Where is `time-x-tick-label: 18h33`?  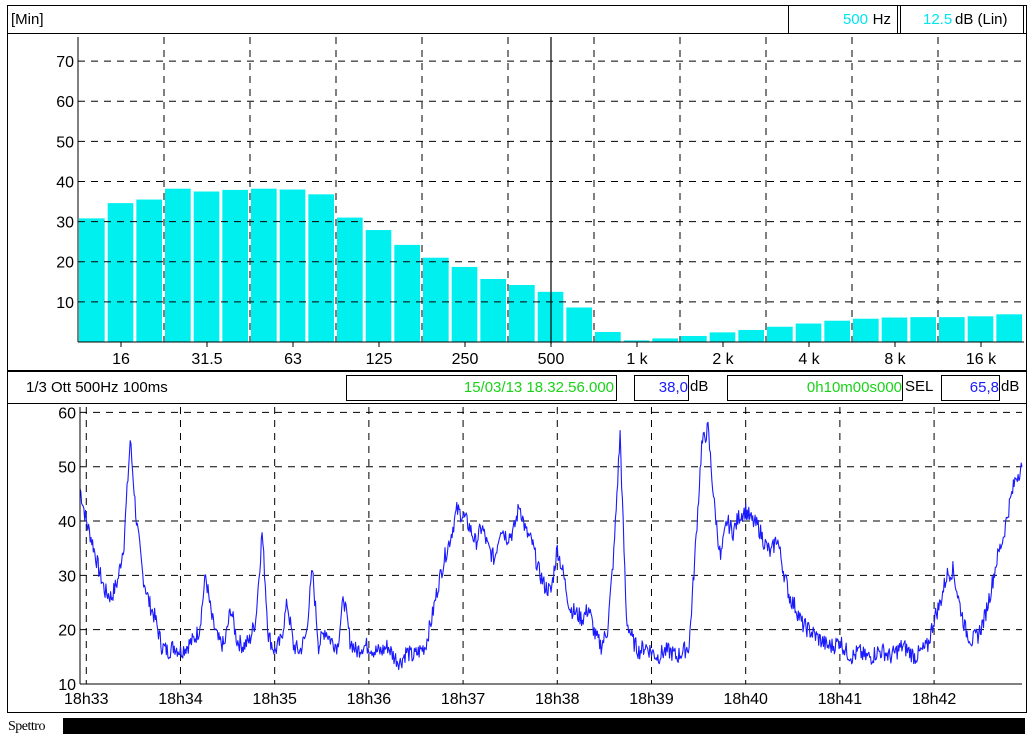
time-x-tick-label: 18h33 is located at coordinates (86, 699).